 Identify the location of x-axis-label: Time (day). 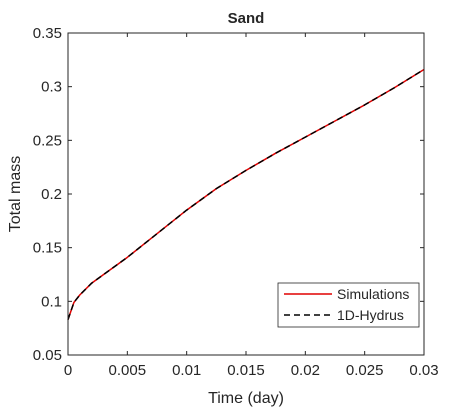
(246, 398).